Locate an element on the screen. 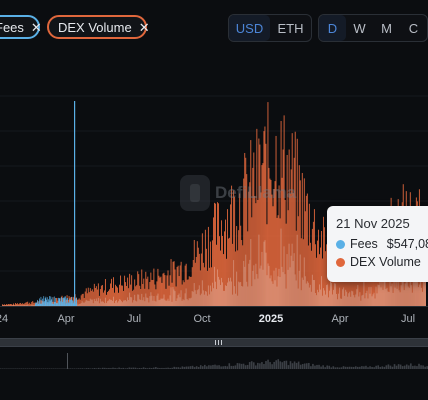 The height and width of the screenshot is (400, 428). timeframe-option-w: W is located at coordinates (359, 28).